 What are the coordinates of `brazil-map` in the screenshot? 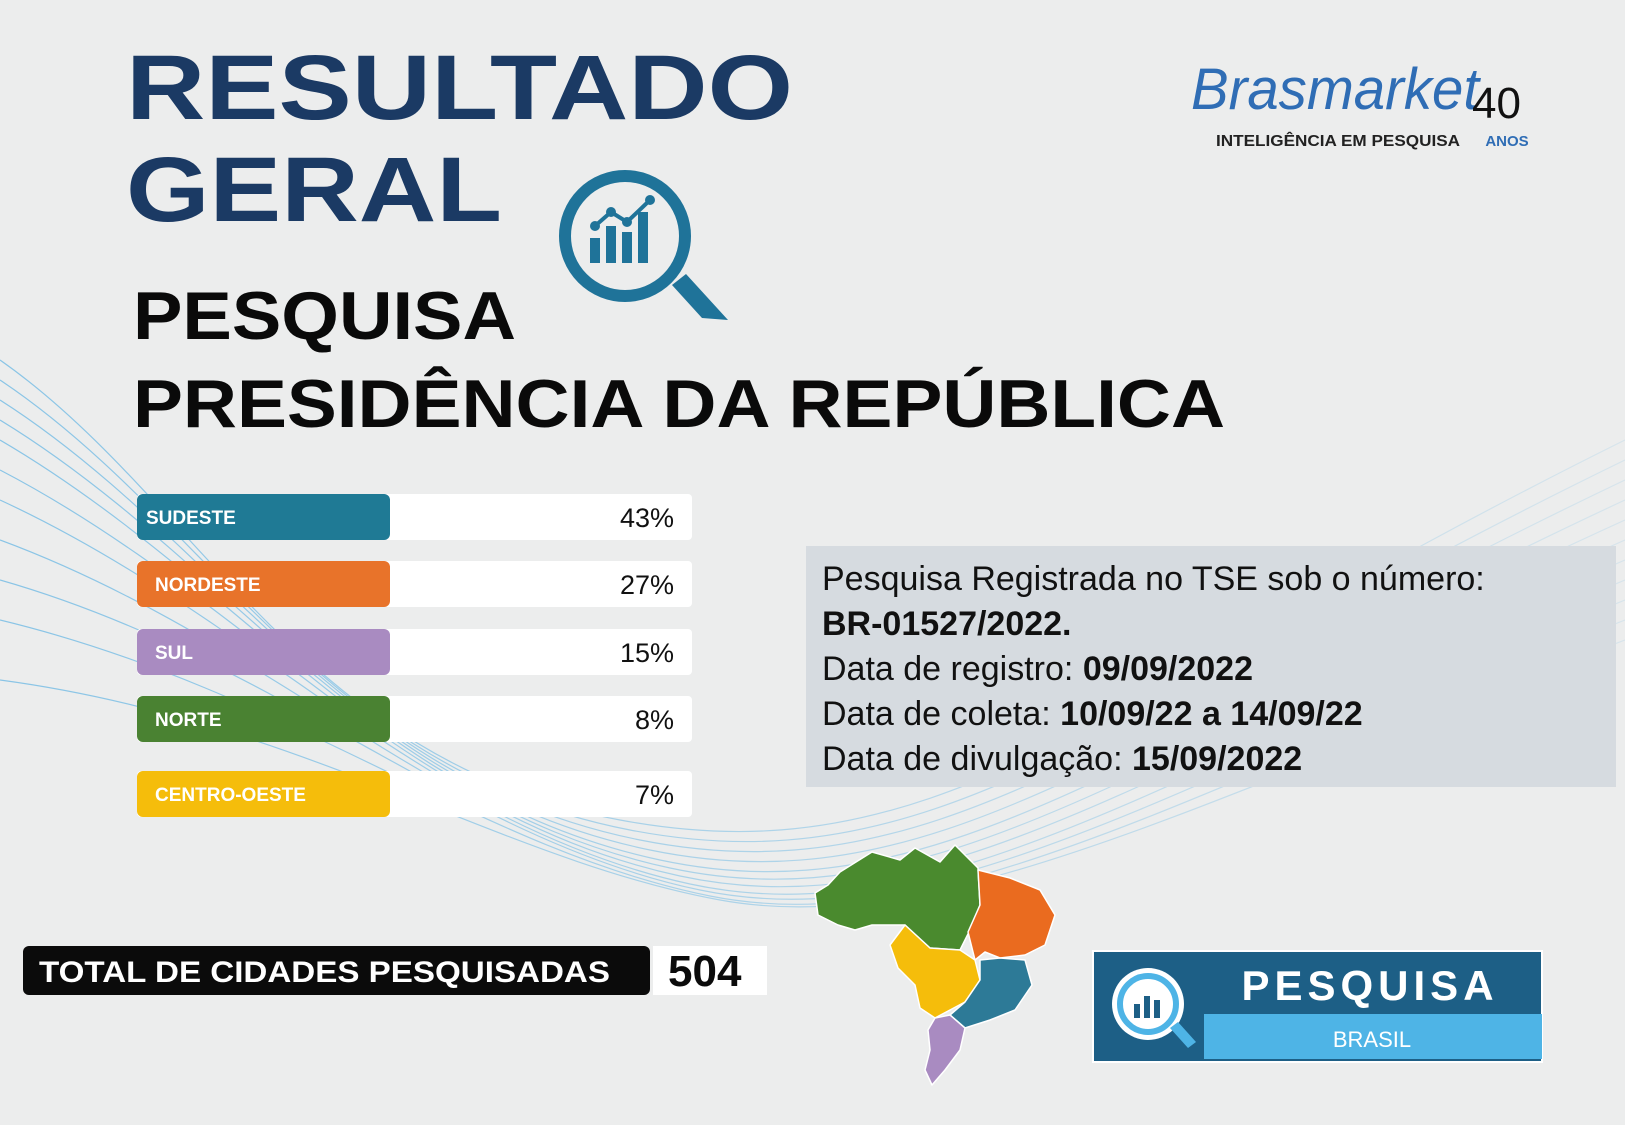 It's located at (935, 965).